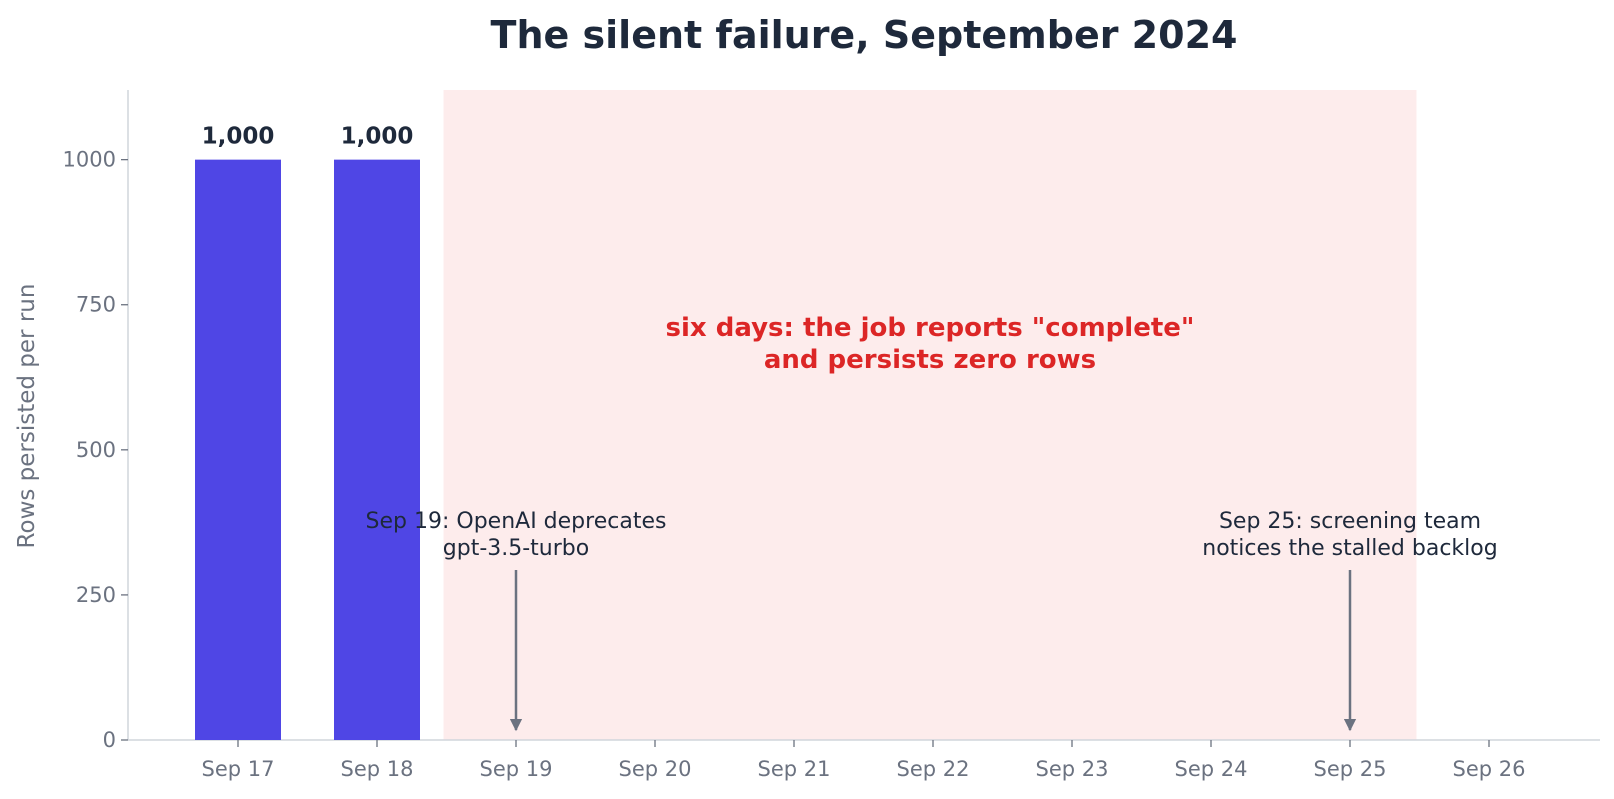  What do you see at coordinates (516, 521) in the screenshot?
I see `annotation-label: Sep 19: OpenAI deprecates` at bounding box center [516, 521].